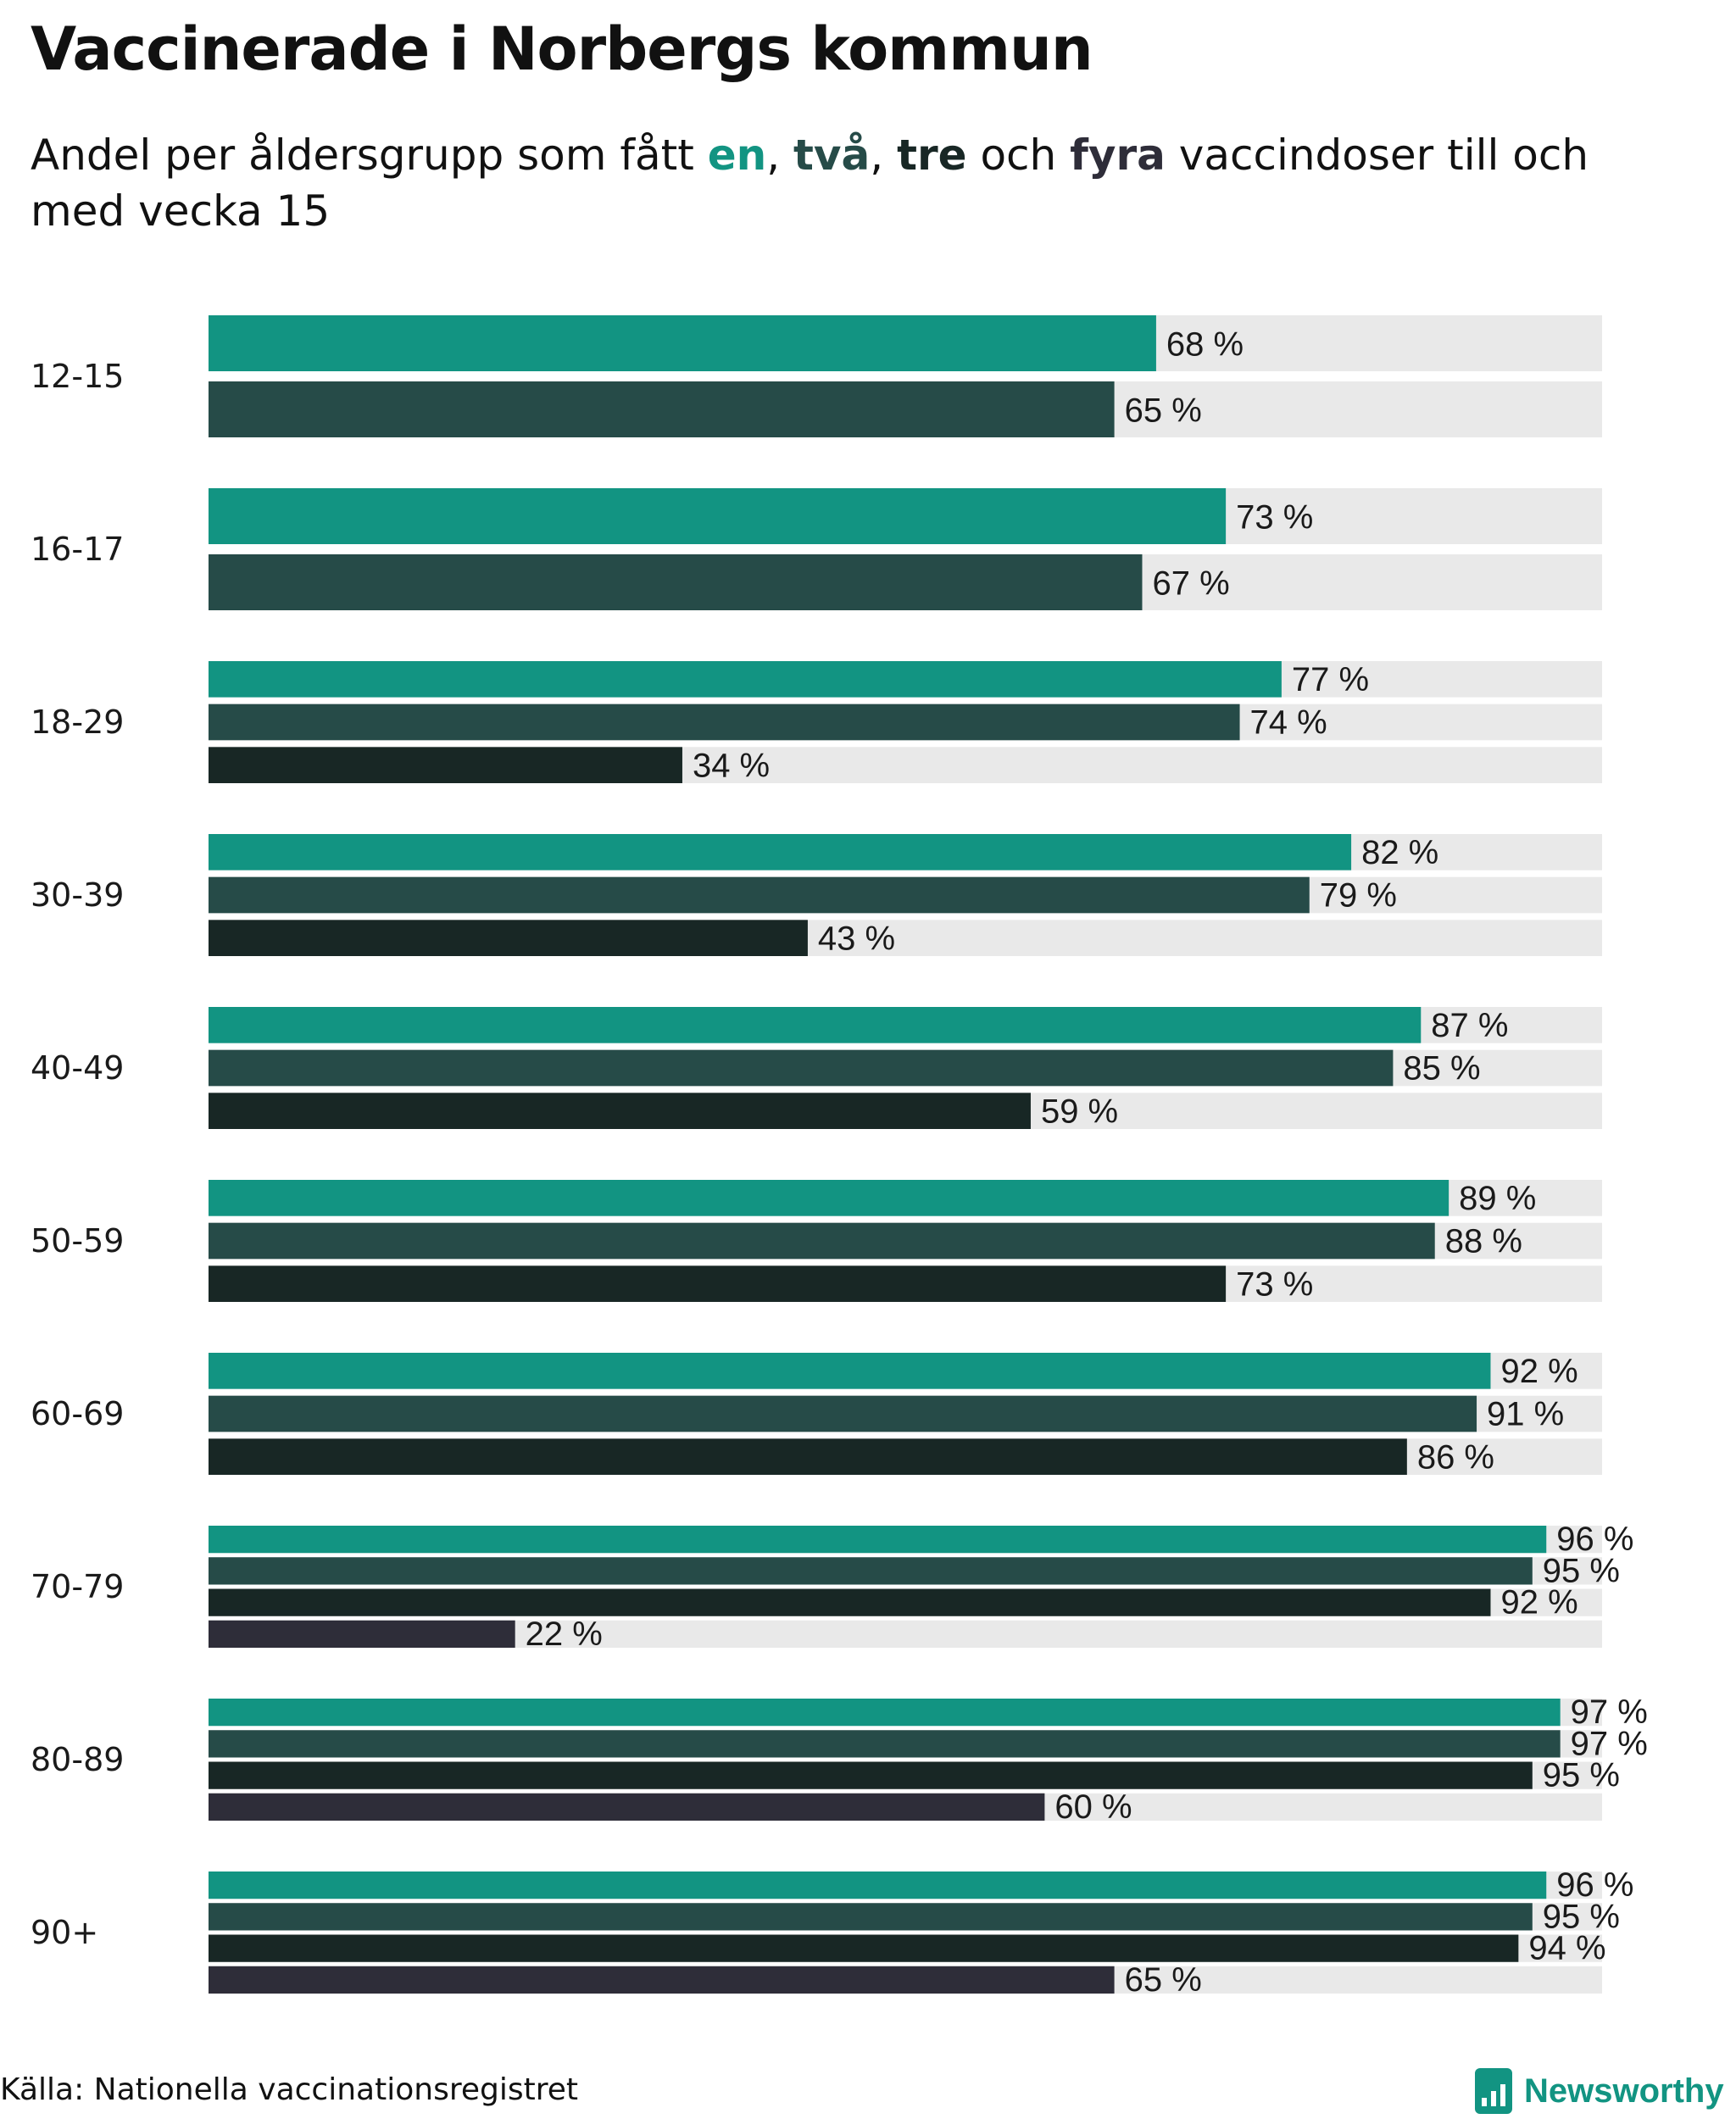 The width and height of the screenshot is (1736, 2119). Describe the element at coordinates (1205, 344) in the screenshot. I see `value-label: 68 %` at that location.